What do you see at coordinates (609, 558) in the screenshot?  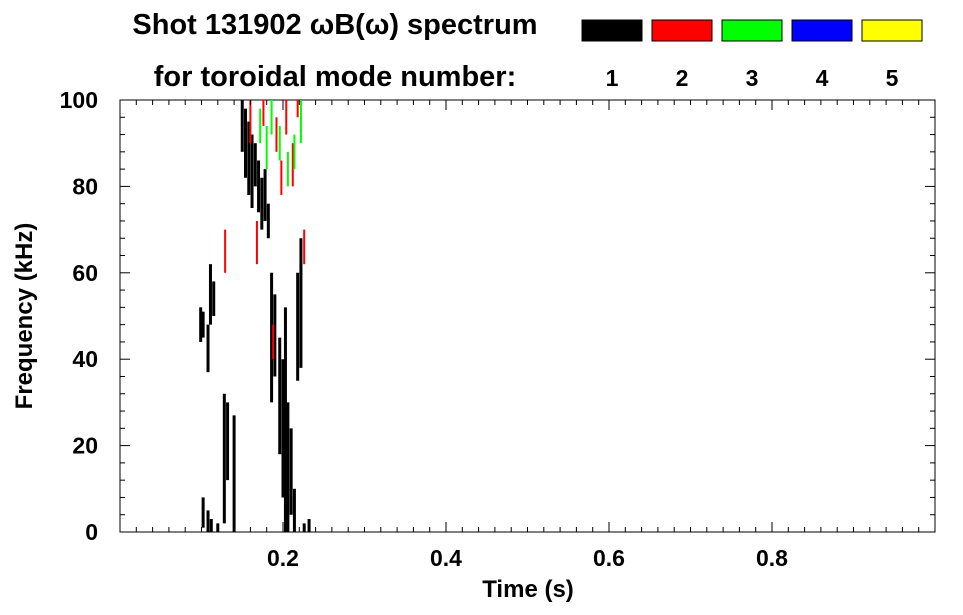 I see `x-tick-label: 0.6` at bounding box center [609, 558].